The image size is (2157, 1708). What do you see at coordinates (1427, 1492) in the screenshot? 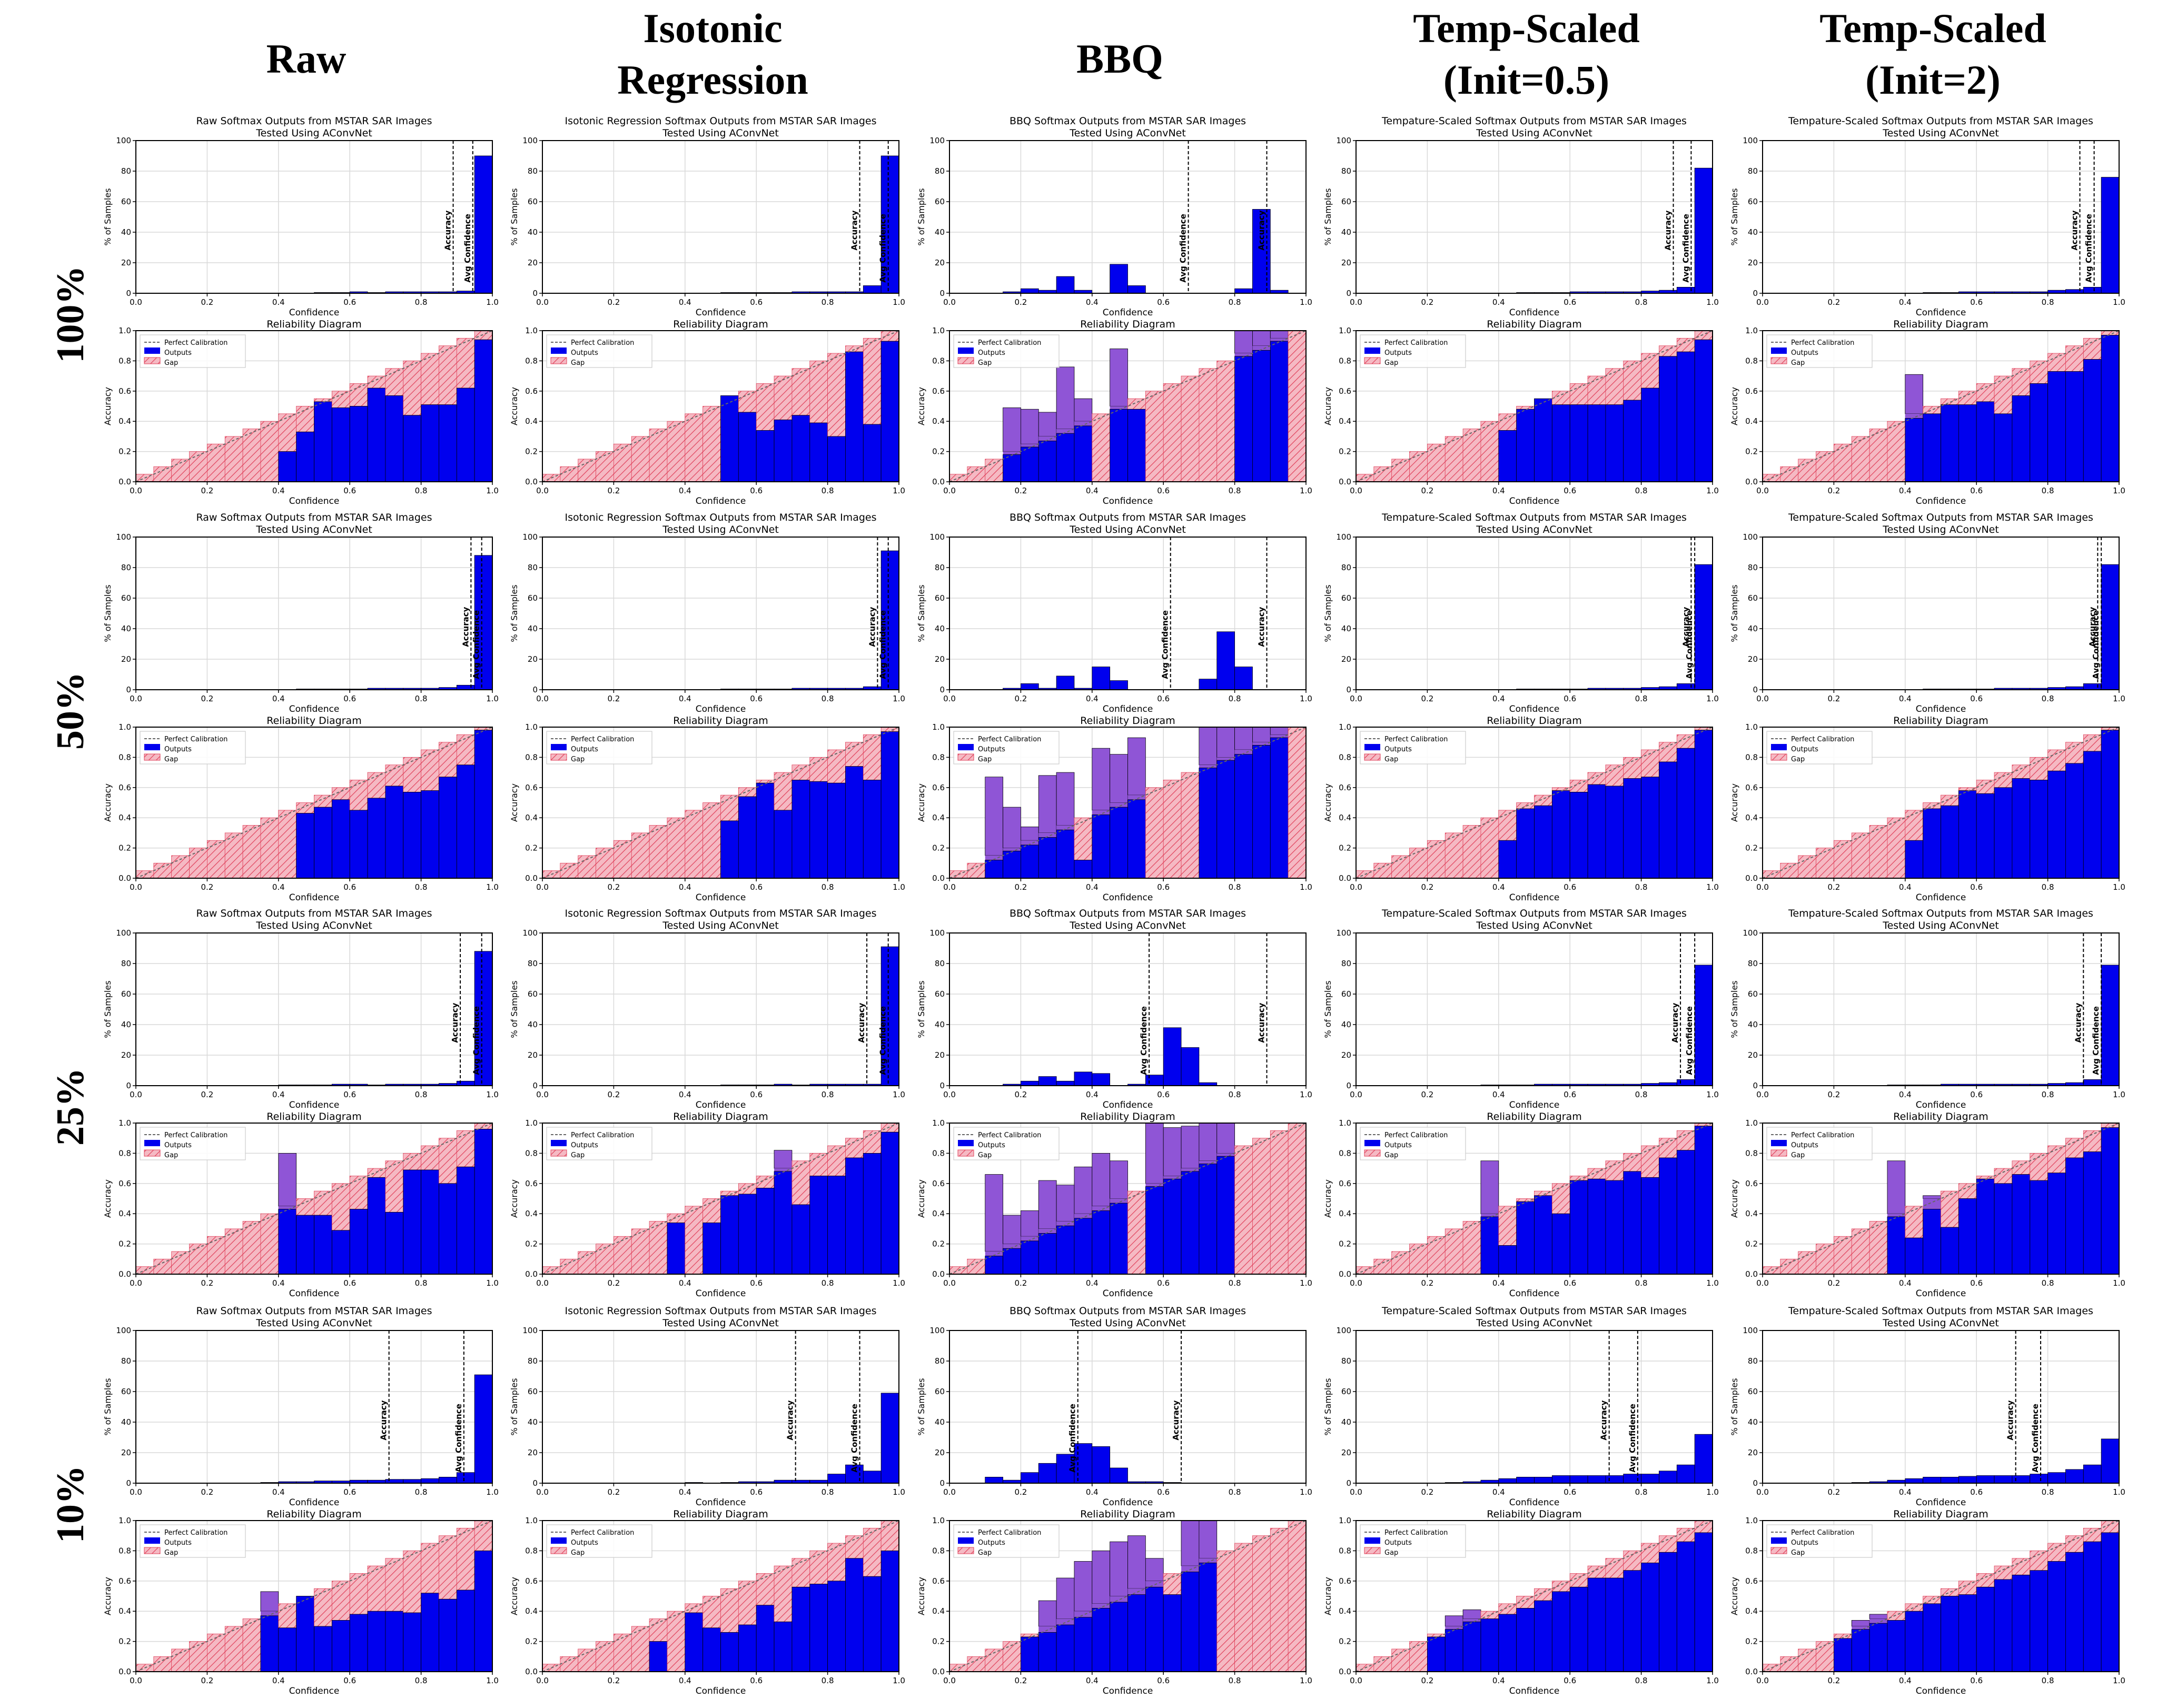
I see `x-tick-label: 0.2` at bounding box center [1427, 1492].